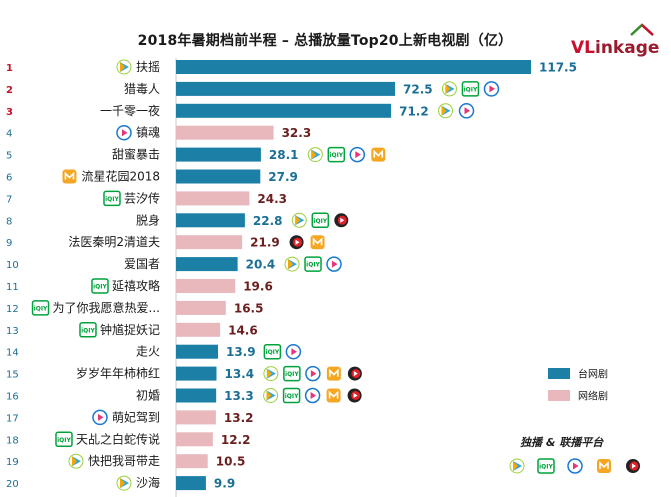 The height and width of the screenshot is (497, 671). Describe the element at coordinates (142, 89) in the screenshot. I see `category-label: 猎毒人` at that location.